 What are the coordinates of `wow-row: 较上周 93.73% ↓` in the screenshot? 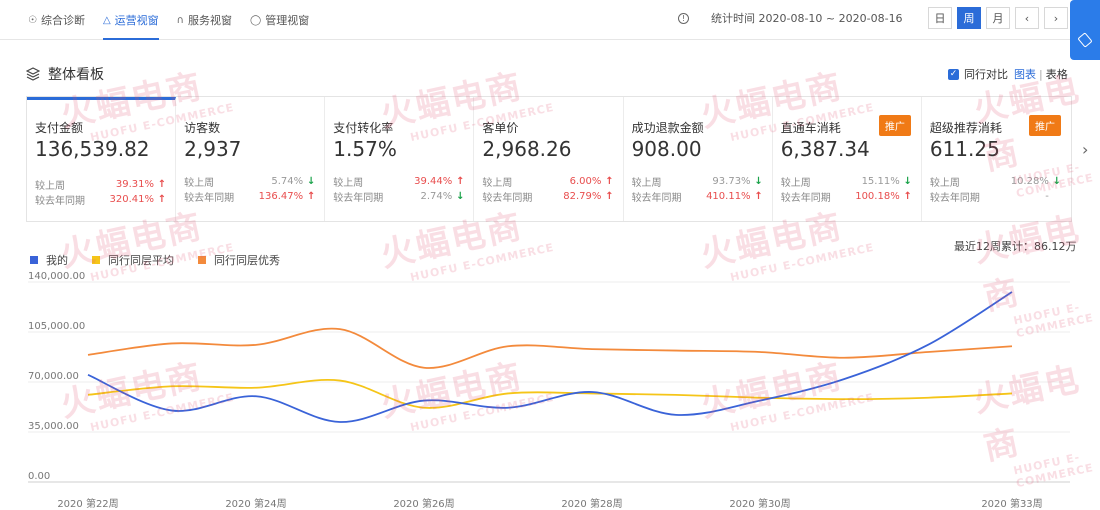 It's located at (698, 181).